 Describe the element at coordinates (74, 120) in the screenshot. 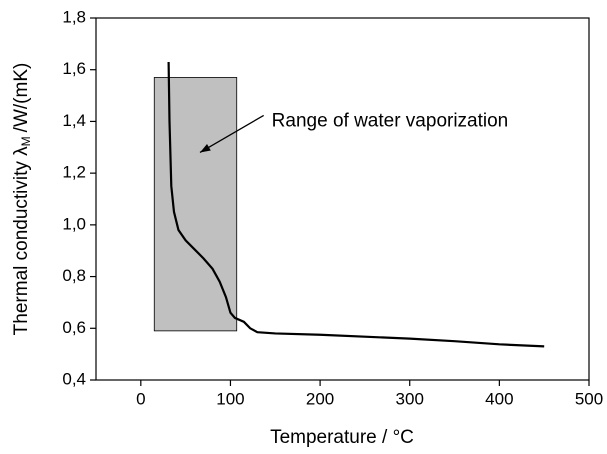

I see `y-tick-label: 1,4` at that location.